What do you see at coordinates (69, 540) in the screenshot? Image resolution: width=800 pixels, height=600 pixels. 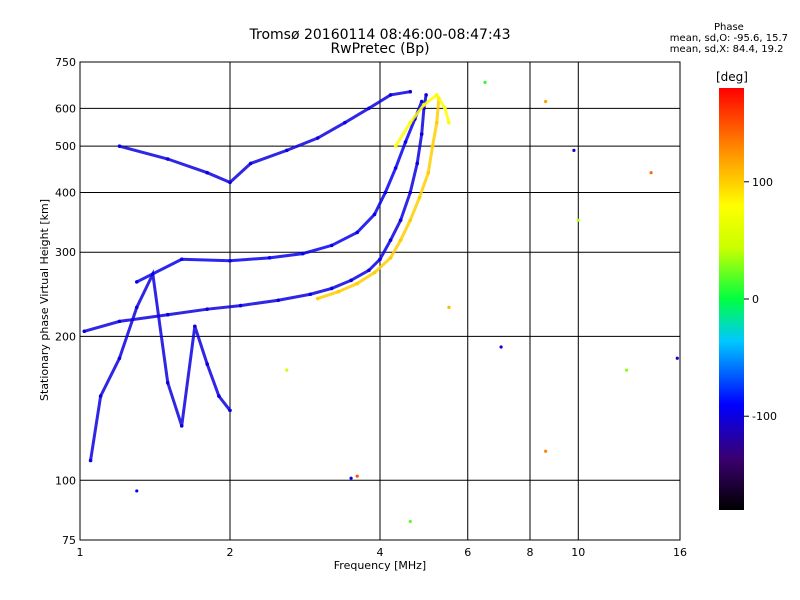 I see `y-tick-label: 75` at bounding box center [69, 540].